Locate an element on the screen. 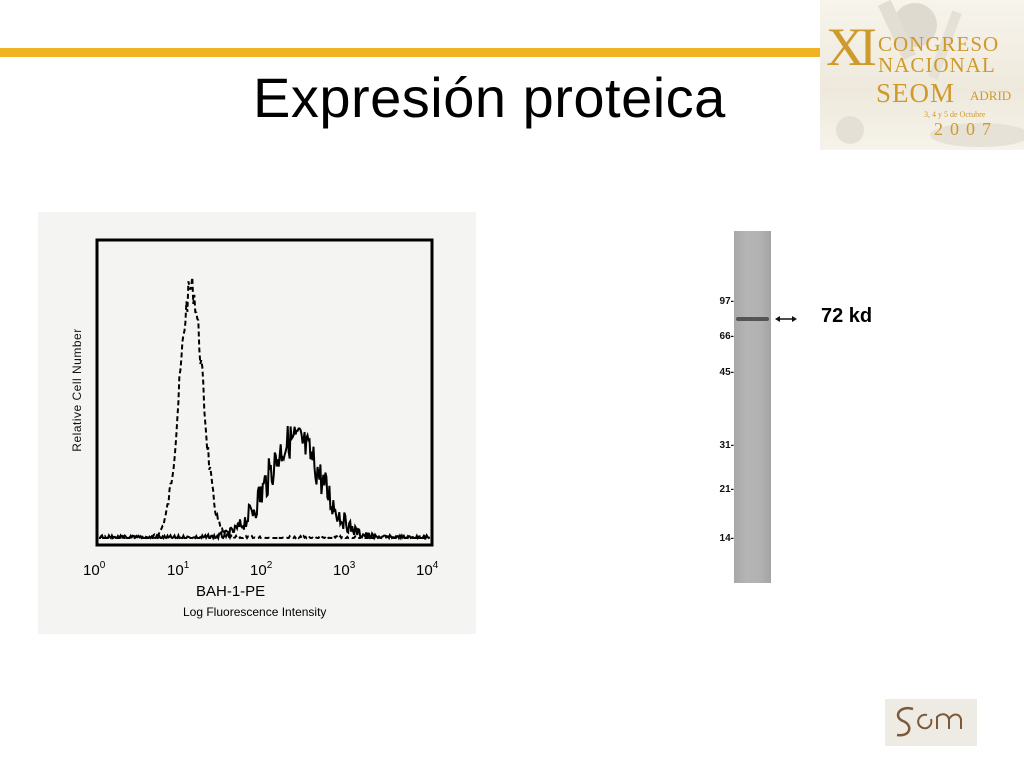  x-axis-label: BAH-1-PE is located at coordinates (231, 591).